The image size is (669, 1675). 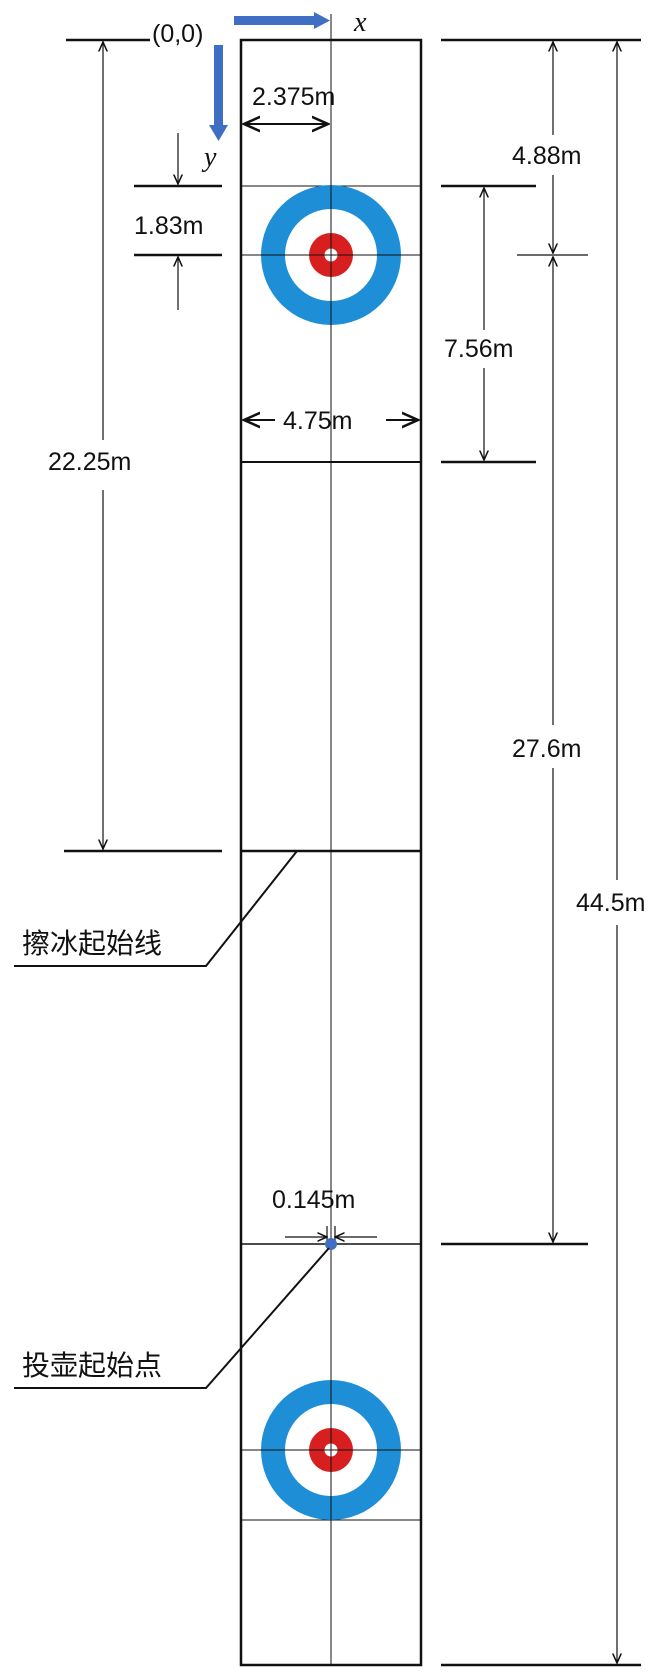 I want to click on dim-sheet-width-label: 4.75m, so click(x=317, y=421).